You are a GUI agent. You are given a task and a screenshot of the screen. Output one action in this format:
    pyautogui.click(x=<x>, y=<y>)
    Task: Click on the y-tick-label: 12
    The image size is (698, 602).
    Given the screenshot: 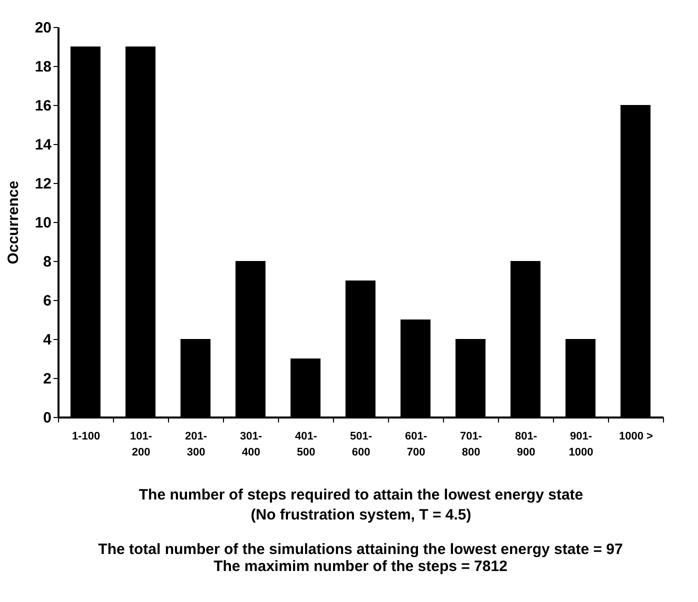 What is the action you would take?
    pyautogui.click(x=43, y=184)
    